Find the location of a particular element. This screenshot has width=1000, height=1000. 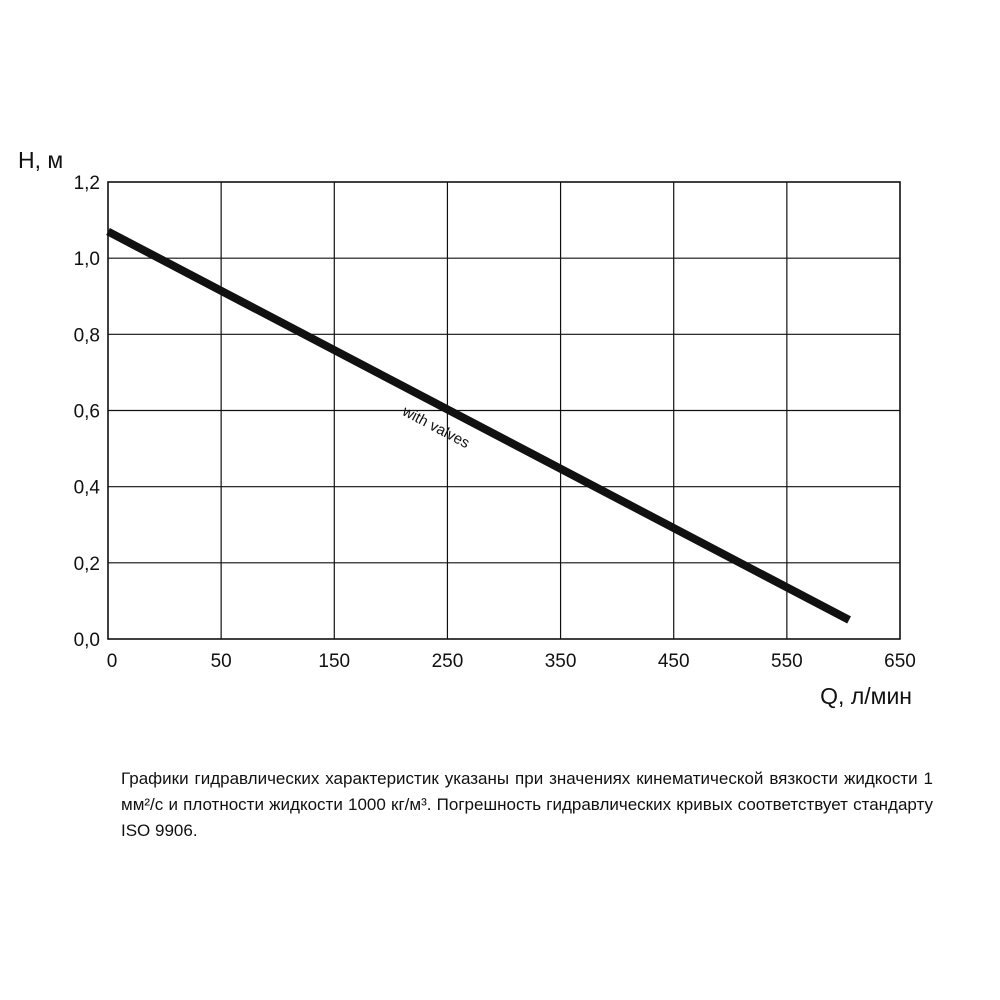

annotation-layer: with valves is located at coordinates (436, 427).